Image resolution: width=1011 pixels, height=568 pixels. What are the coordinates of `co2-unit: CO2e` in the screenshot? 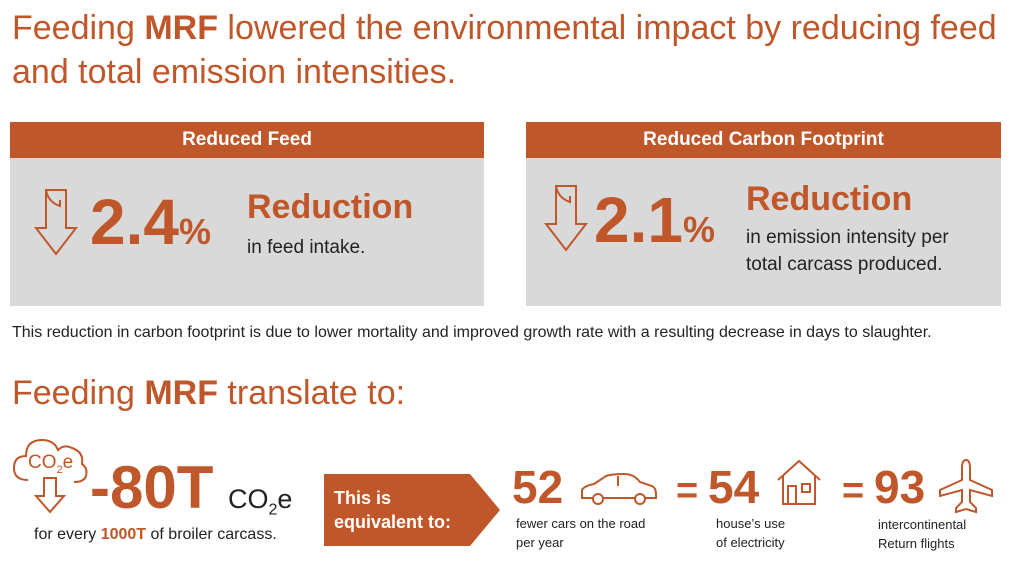 It's located at (260, 501).